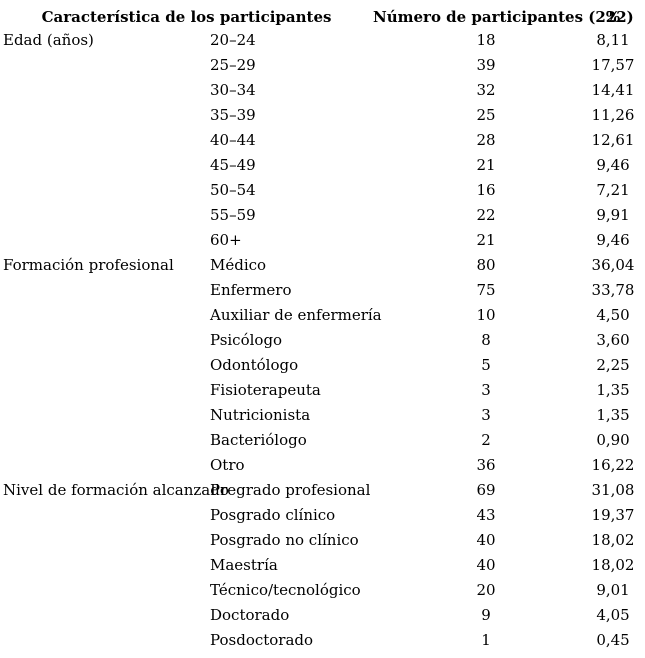 Image resolution: width=645 pixels, height=658 pixels. What do you see at coordinates (322, 140) in the screenshot?
I see `table-row: 40–44 28 12,61` at bounding box center [322, 140].